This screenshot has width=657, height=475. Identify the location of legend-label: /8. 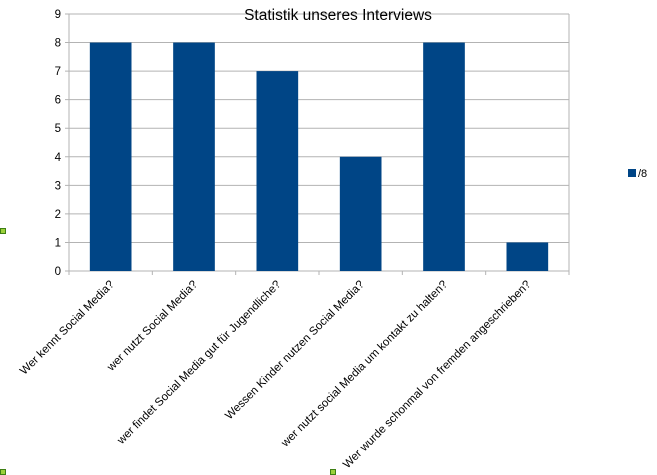
(642, 174).